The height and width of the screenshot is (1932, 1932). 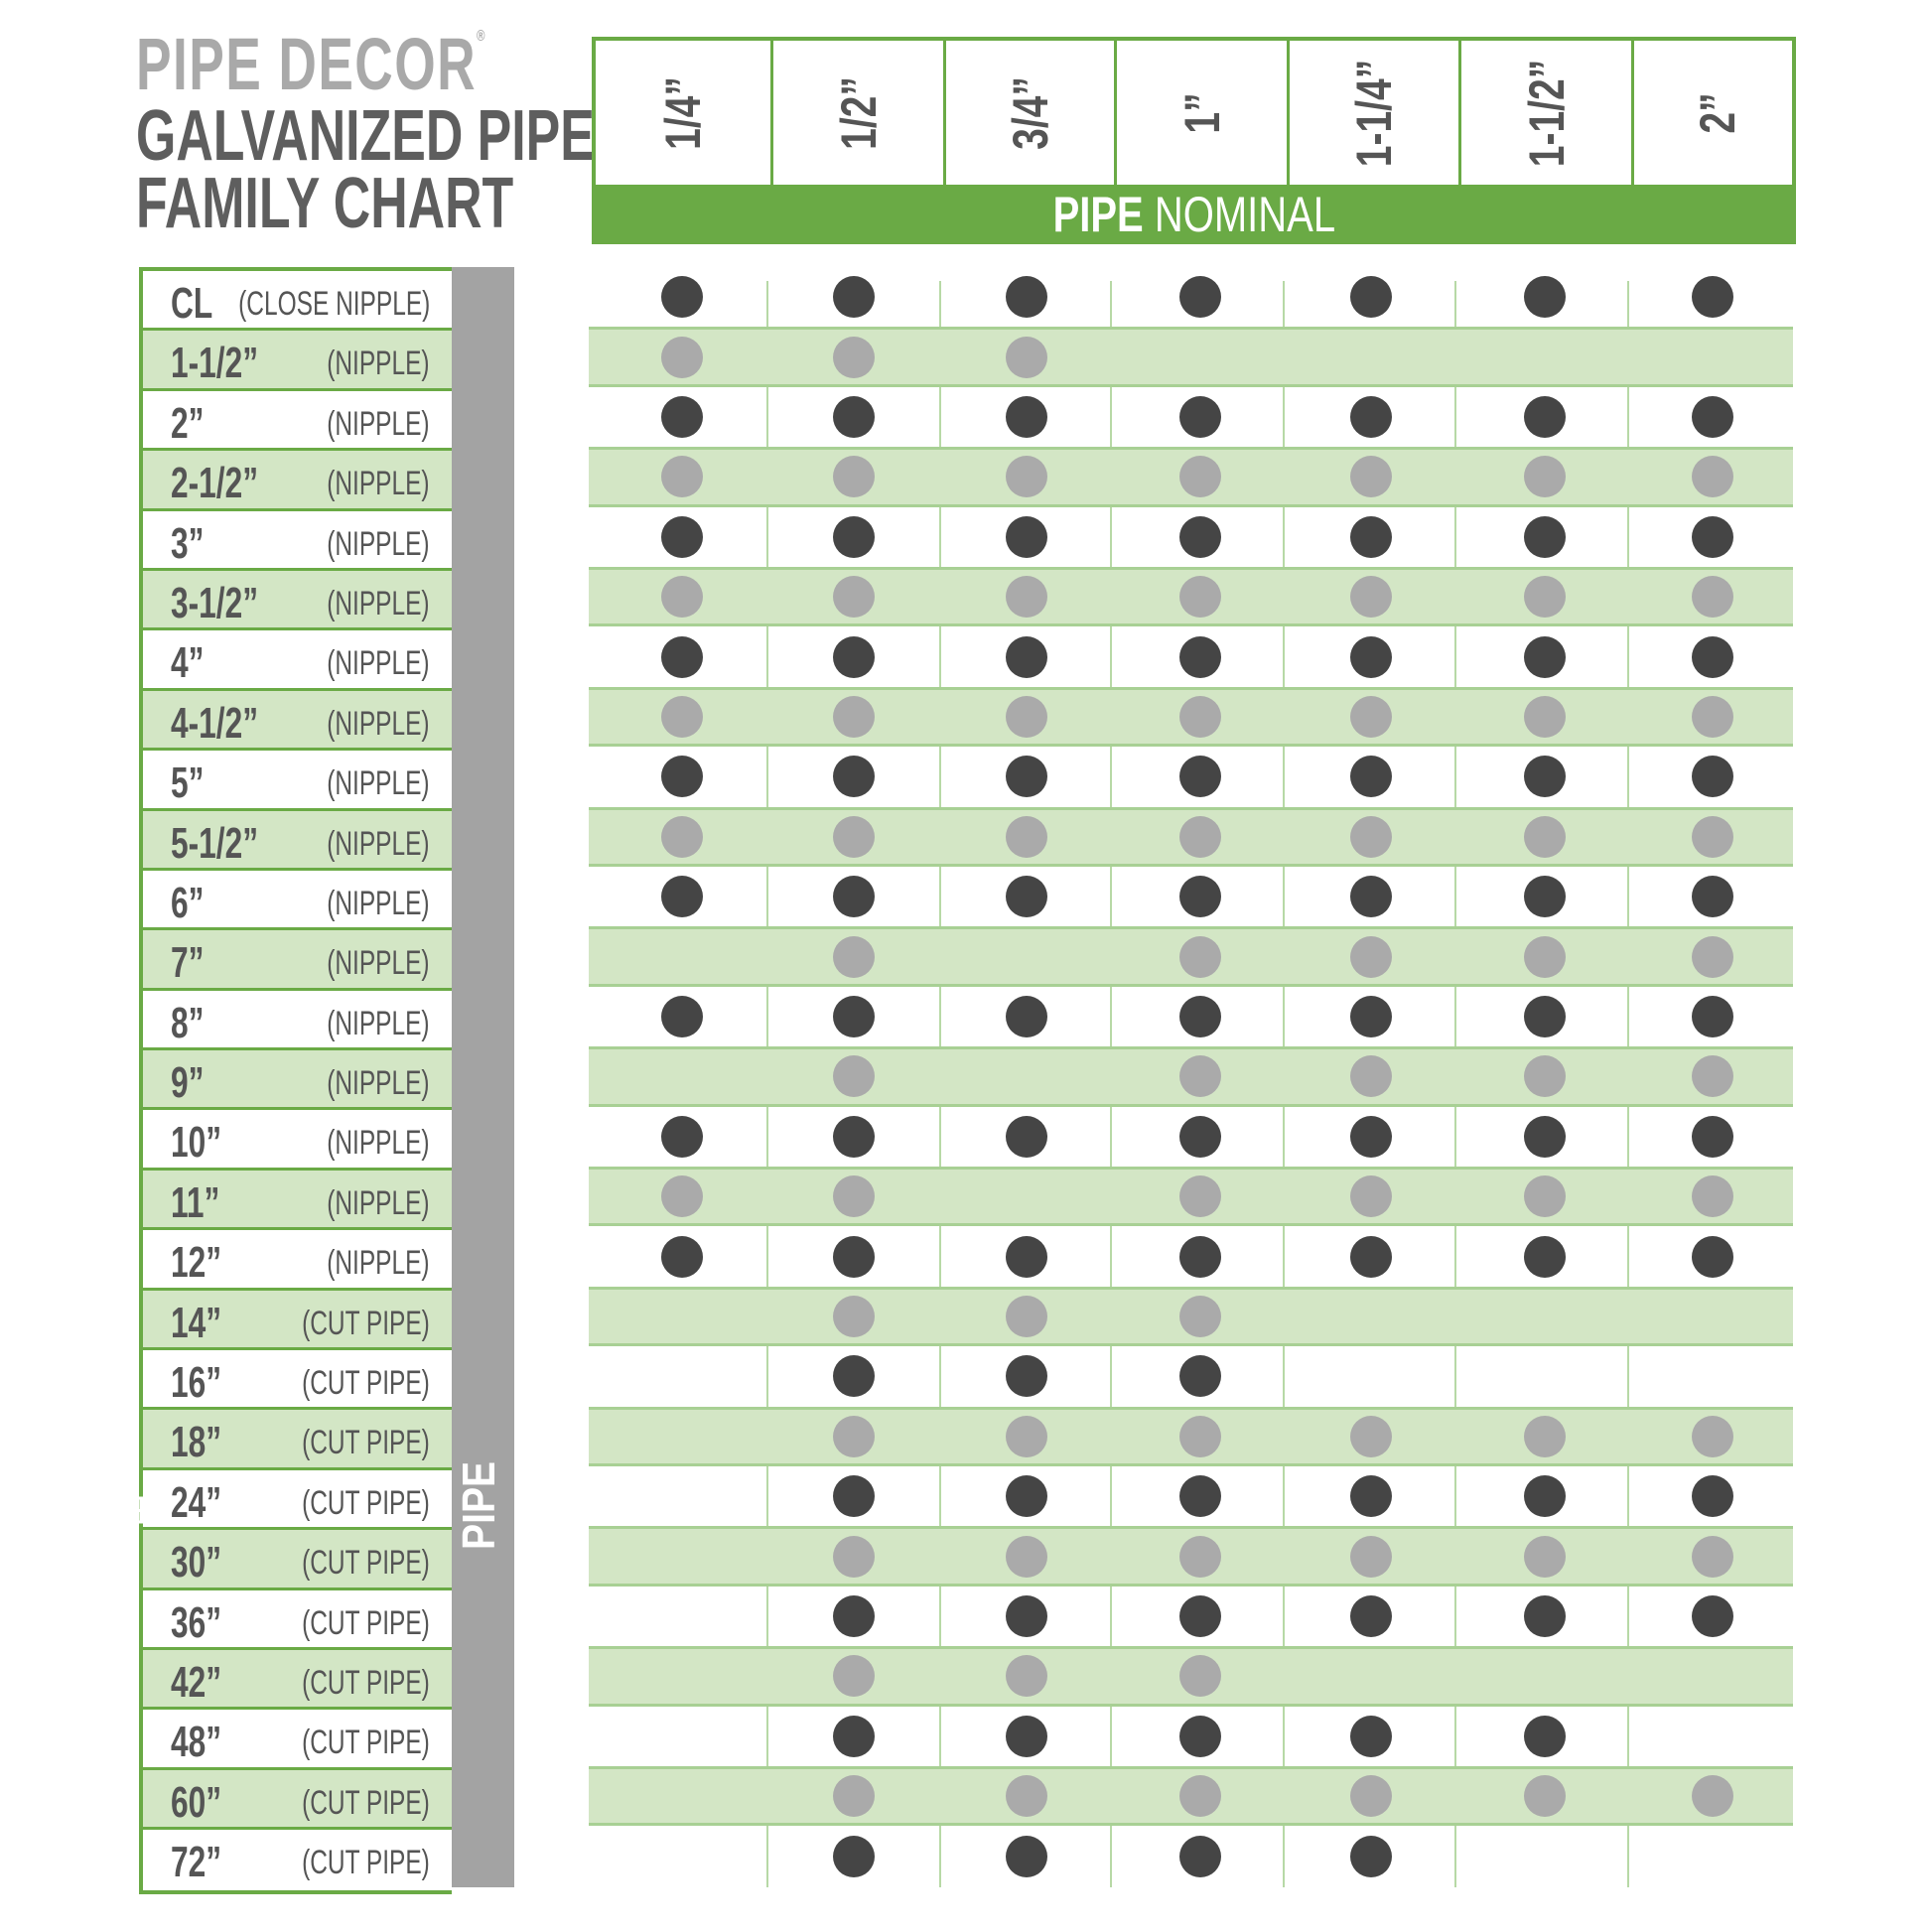 I want to click on row-length: 2”, so click(x=188, y=423).